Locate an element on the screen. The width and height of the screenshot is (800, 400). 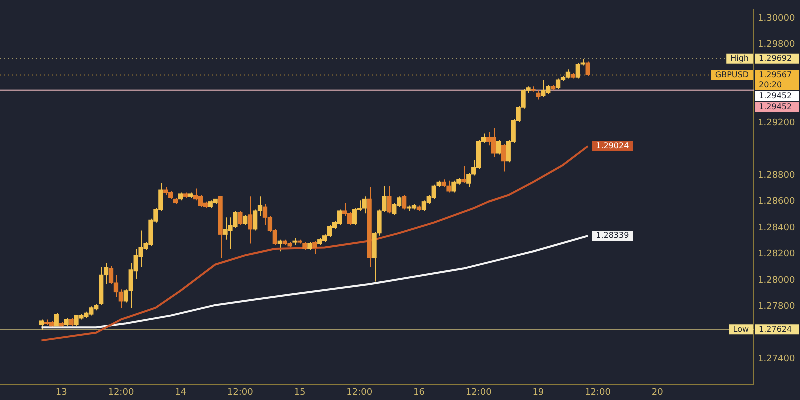
ref-line-label: 1.27624 is located at coordinates (775, 329).